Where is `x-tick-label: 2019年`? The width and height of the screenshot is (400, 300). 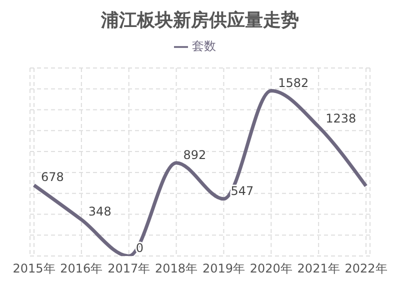
x-tick-label: 2019年 is located at coordinates (223, 269).